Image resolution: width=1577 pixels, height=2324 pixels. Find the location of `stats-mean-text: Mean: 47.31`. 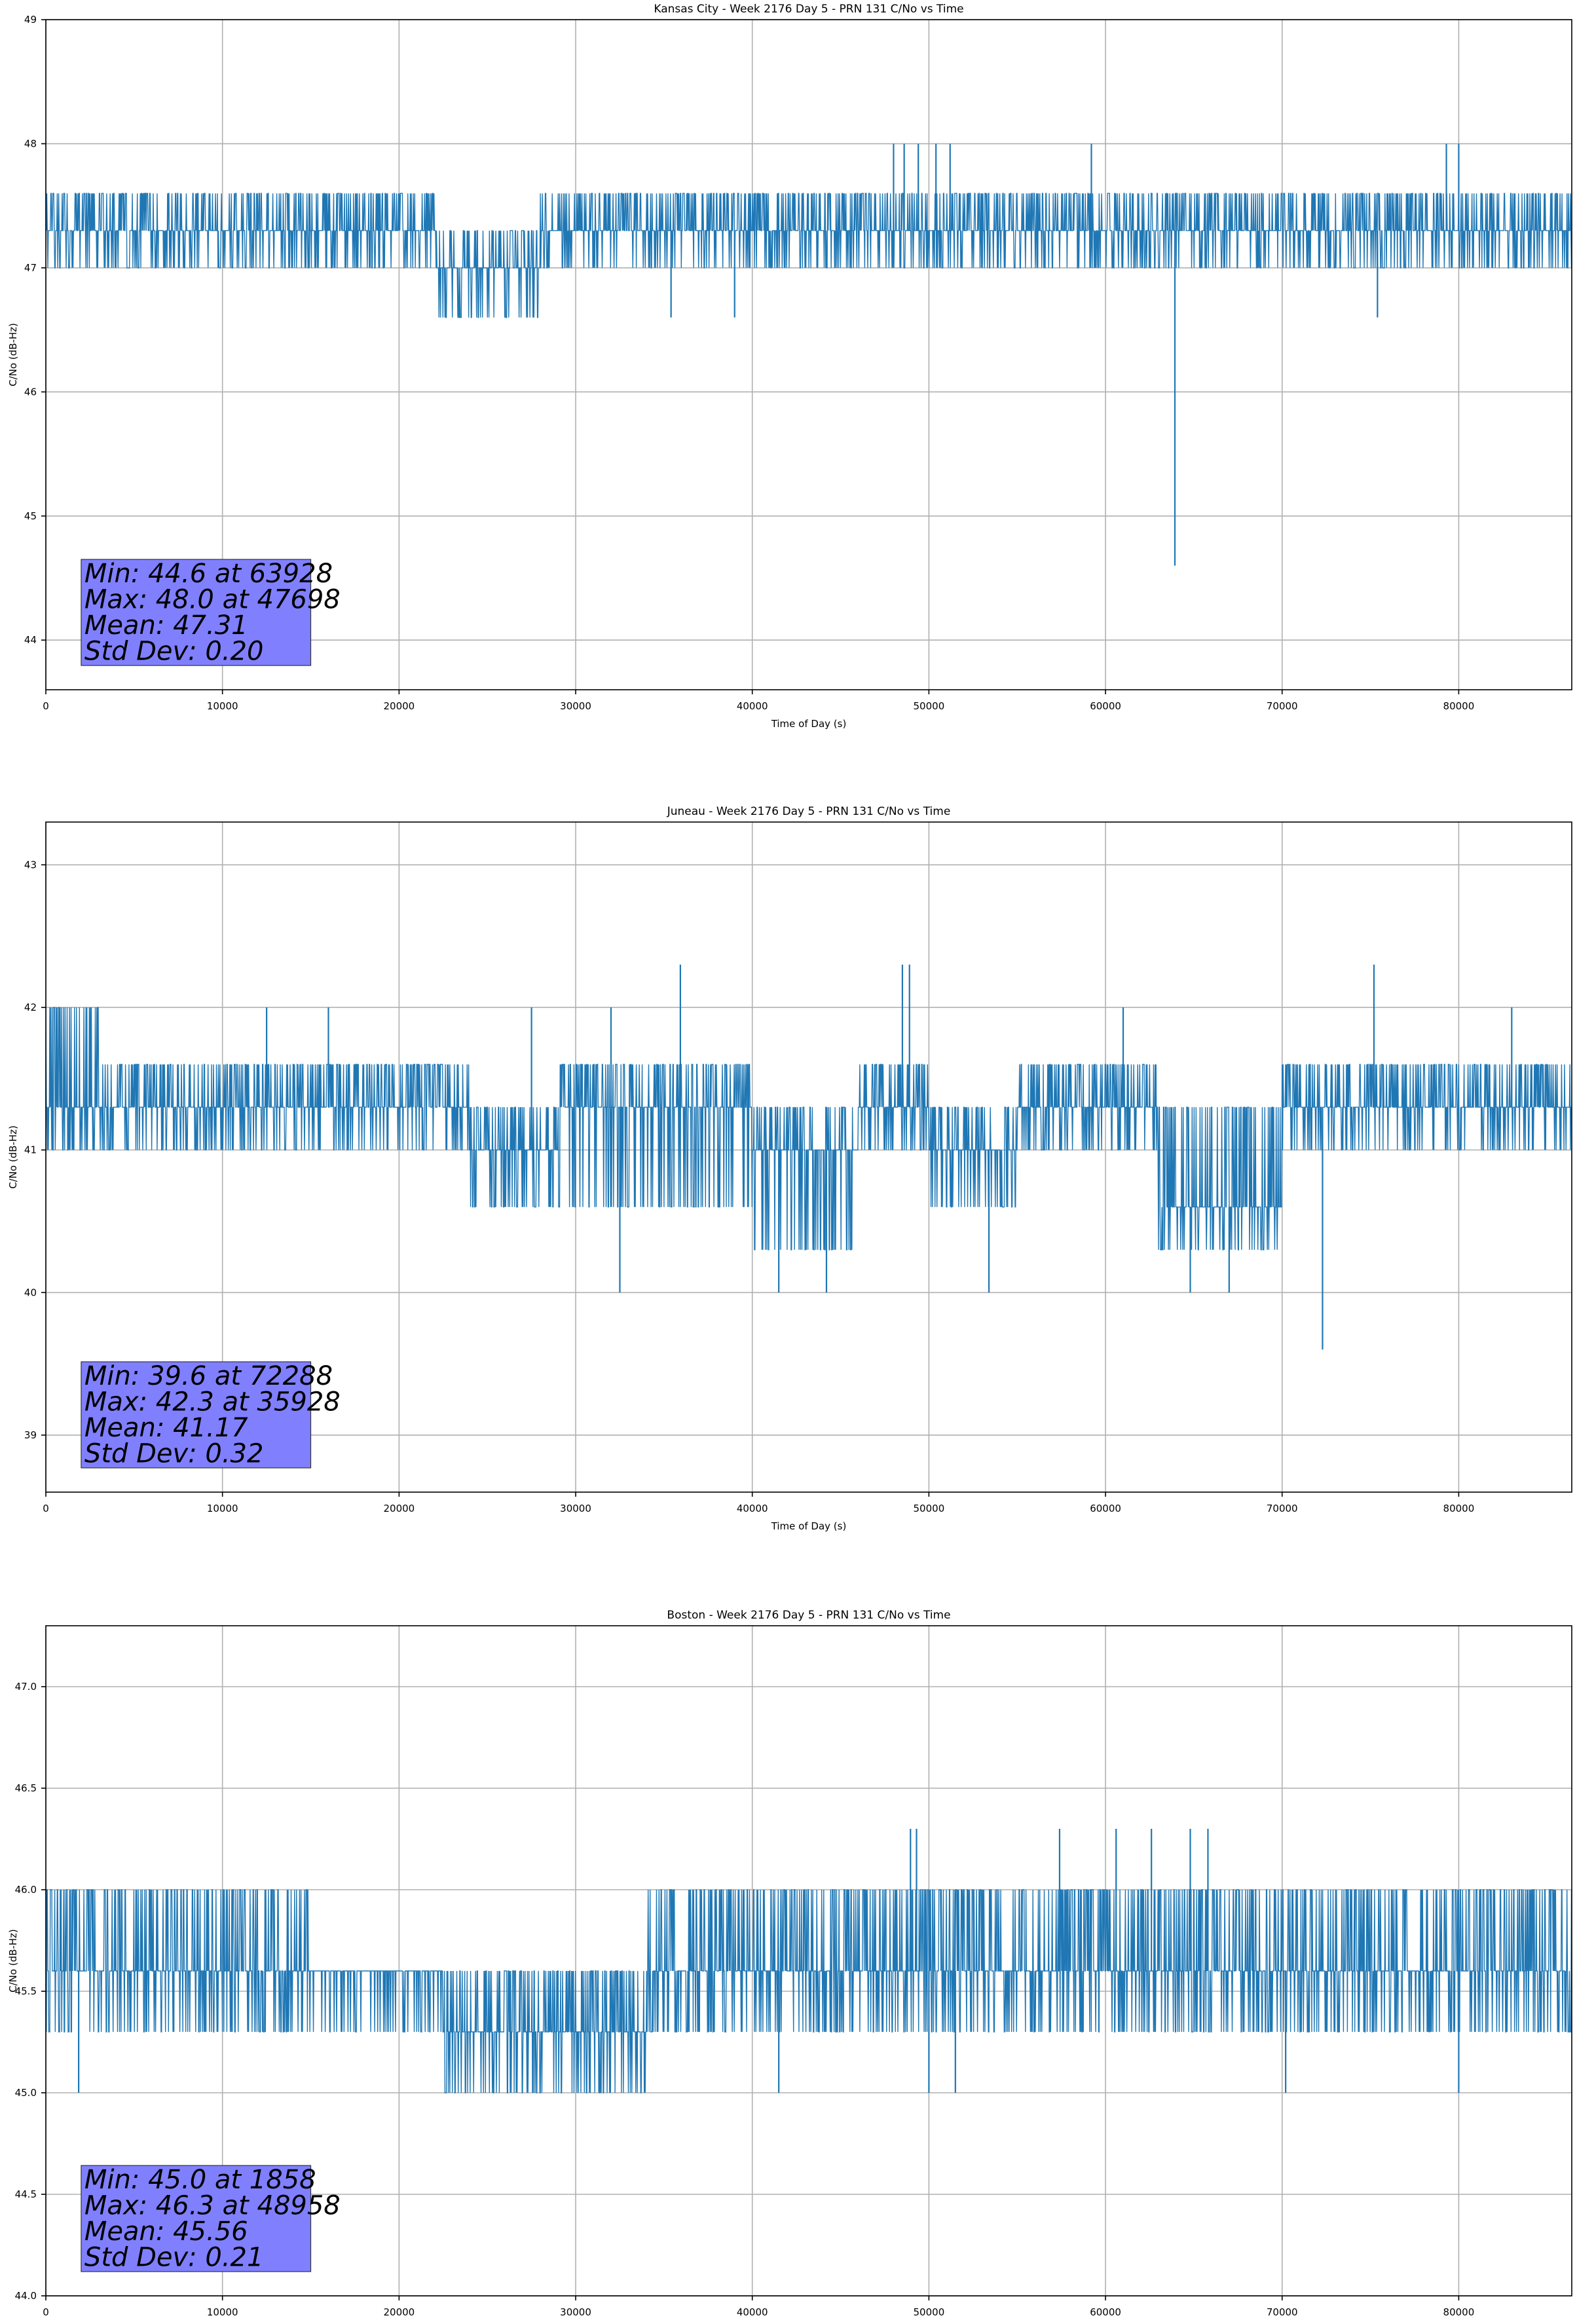

stats-mean-text: Mean: 47.31 is located at coordinates (166, 625).